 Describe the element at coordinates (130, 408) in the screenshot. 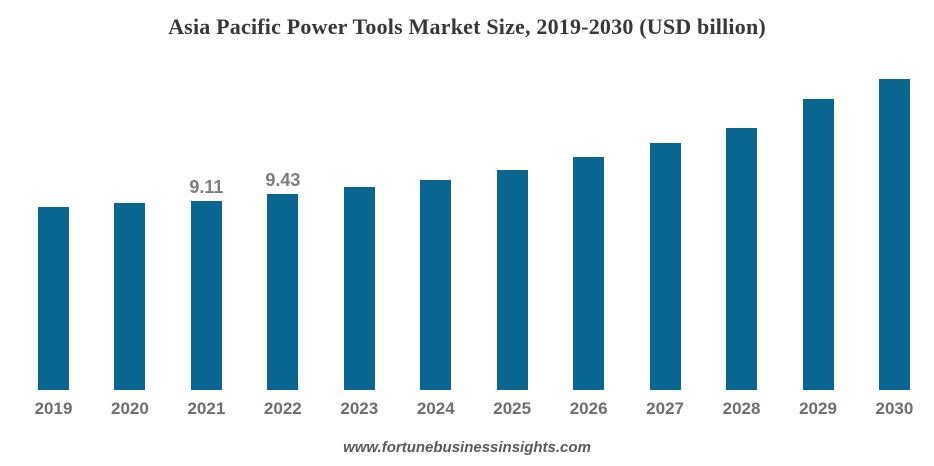

I see `x-axis-label-2020: 2020` at that location.